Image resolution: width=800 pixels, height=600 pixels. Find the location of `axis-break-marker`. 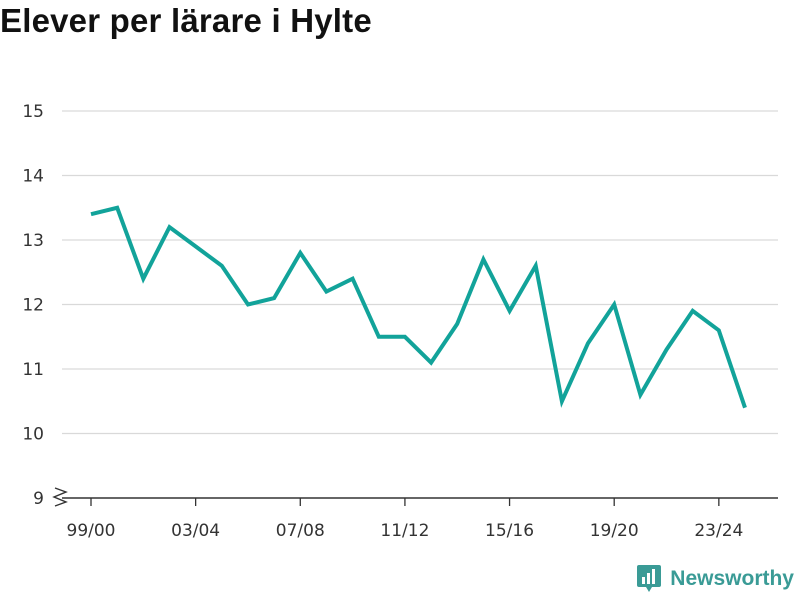

axis-break-marker is located at coordinates (60, 497).